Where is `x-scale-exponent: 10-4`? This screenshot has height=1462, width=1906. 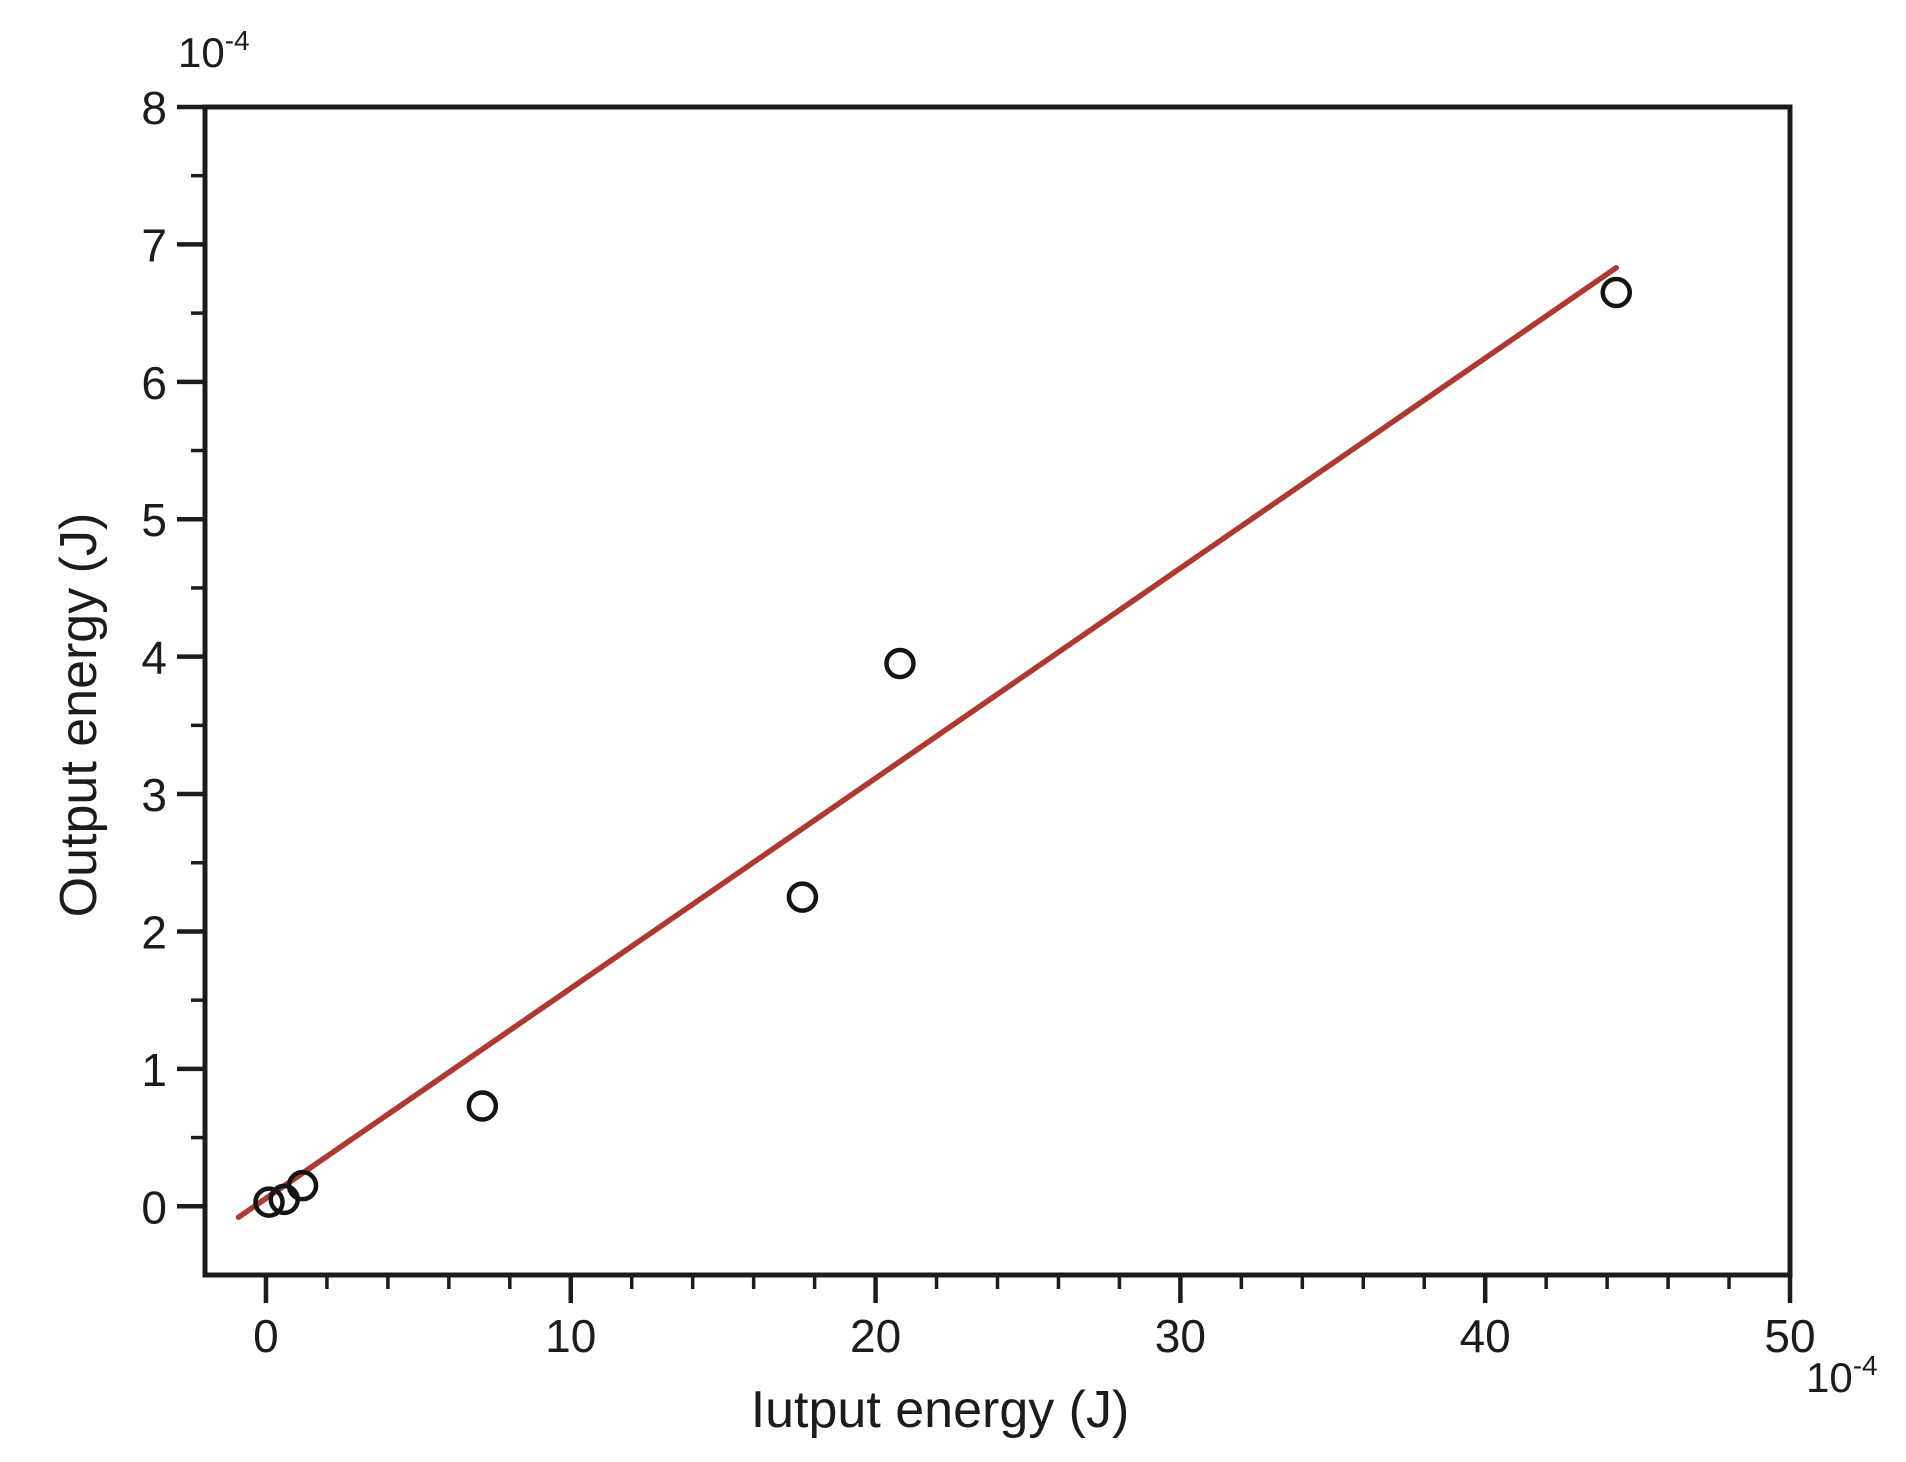
x-scale-exponent: 10-4 is located at coordinates (1842, 1375).